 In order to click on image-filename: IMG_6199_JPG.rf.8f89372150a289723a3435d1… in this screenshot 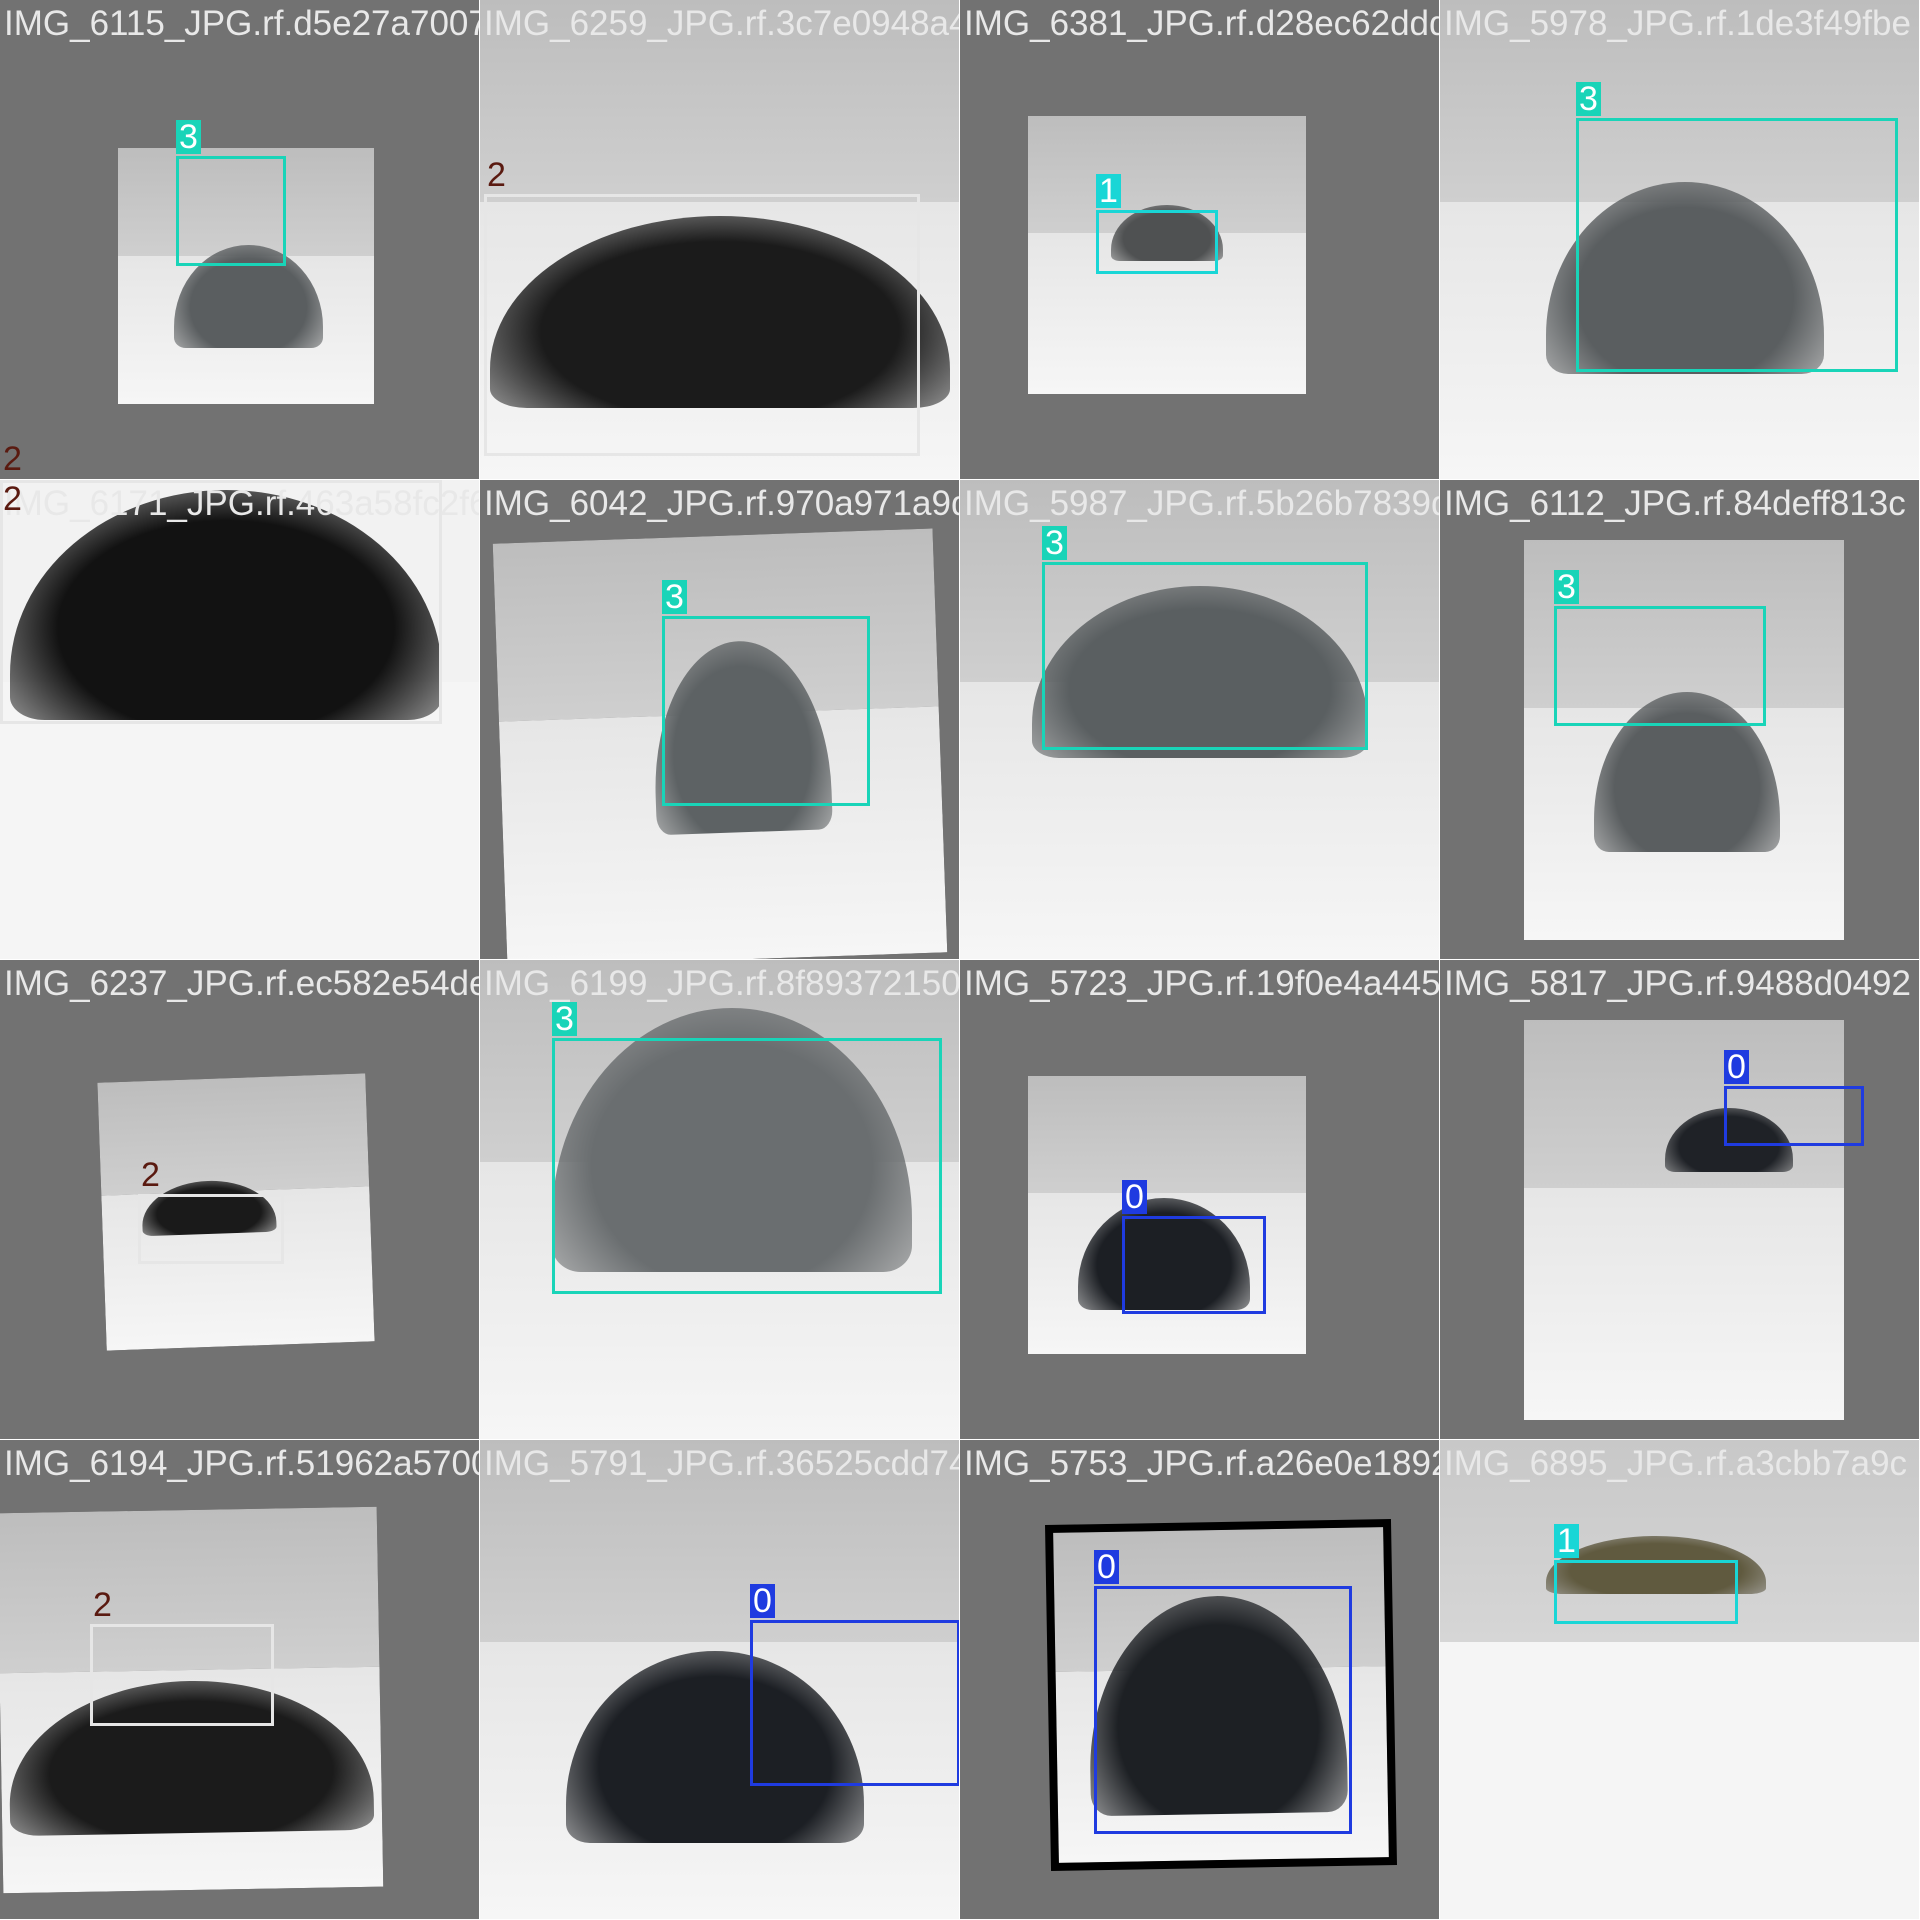, I will do `click(722, 983)`.